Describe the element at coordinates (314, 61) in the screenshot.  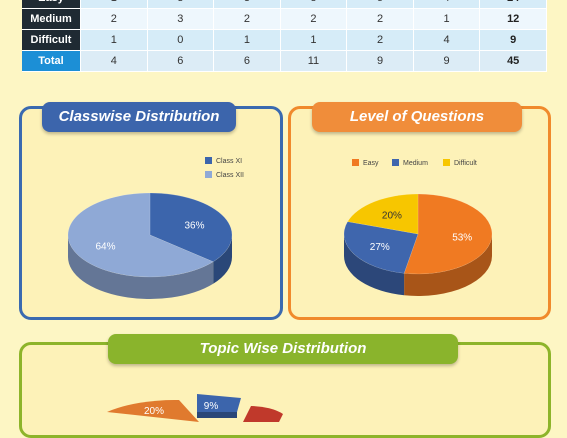
I see `table-cell: 11` at that location.